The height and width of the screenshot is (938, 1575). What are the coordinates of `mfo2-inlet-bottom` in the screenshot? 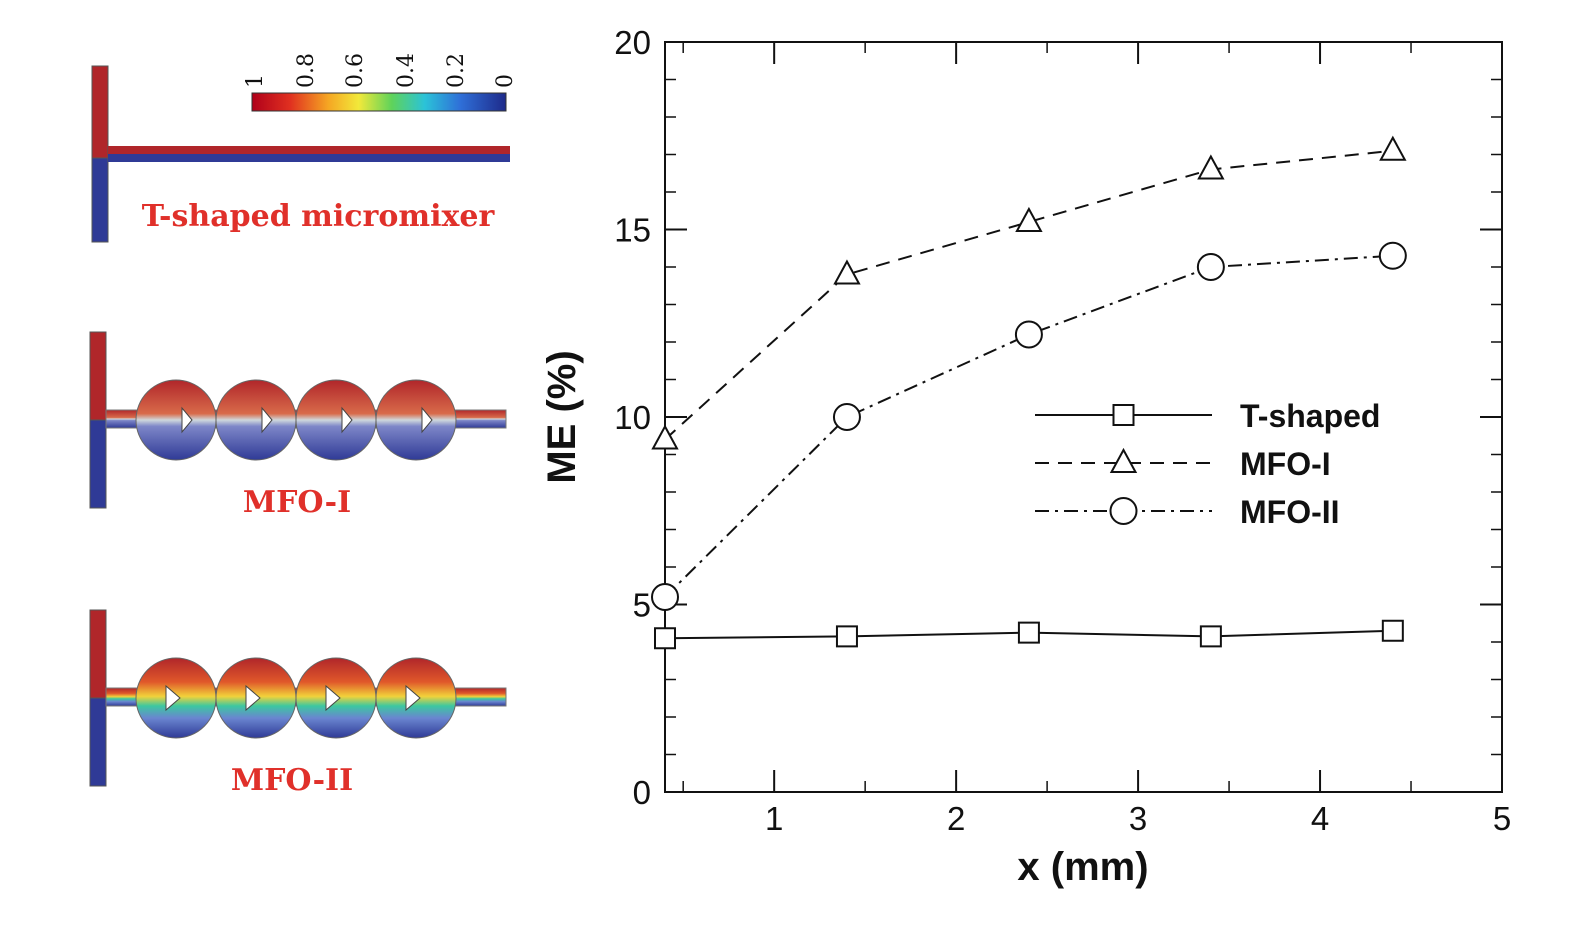 It's located at (98, 742).